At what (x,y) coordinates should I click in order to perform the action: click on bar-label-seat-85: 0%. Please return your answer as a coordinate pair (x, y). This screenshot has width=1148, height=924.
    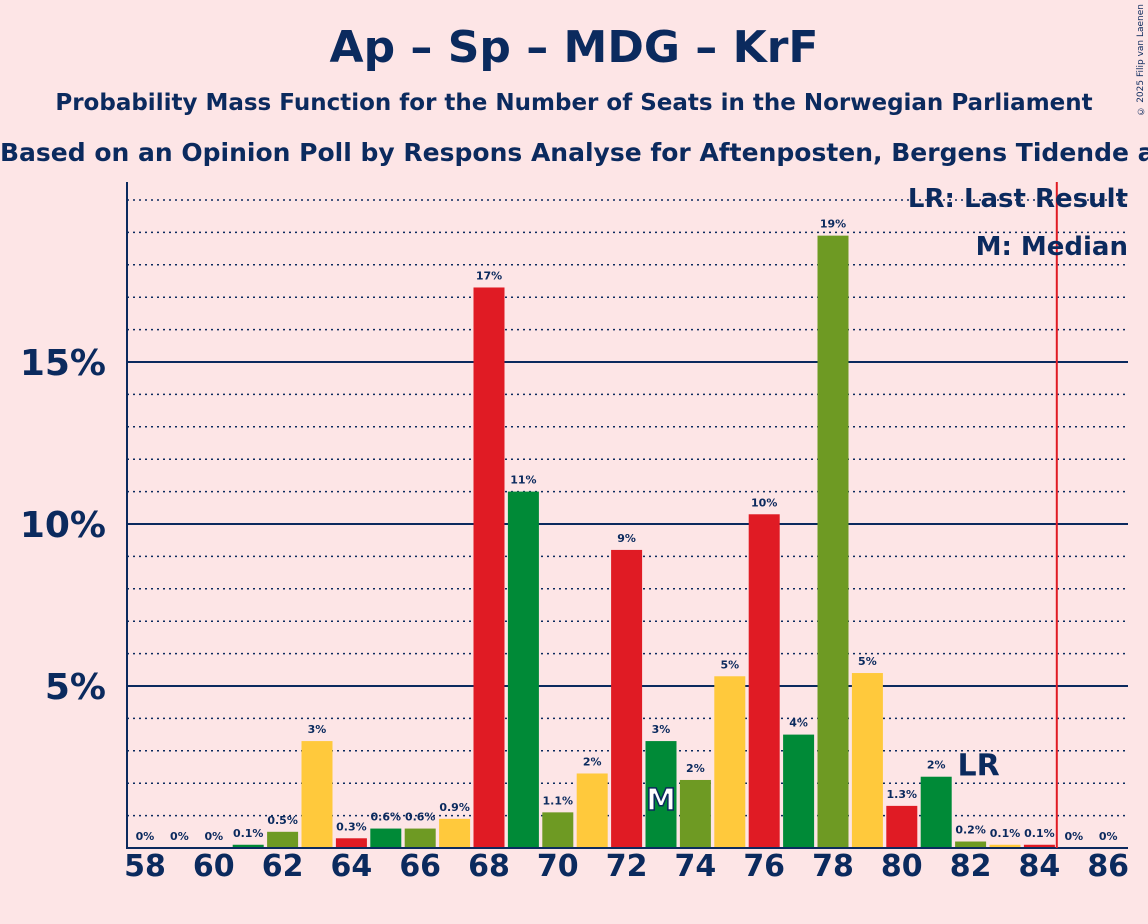
    Looking at the image, I should click on (1073, 836).